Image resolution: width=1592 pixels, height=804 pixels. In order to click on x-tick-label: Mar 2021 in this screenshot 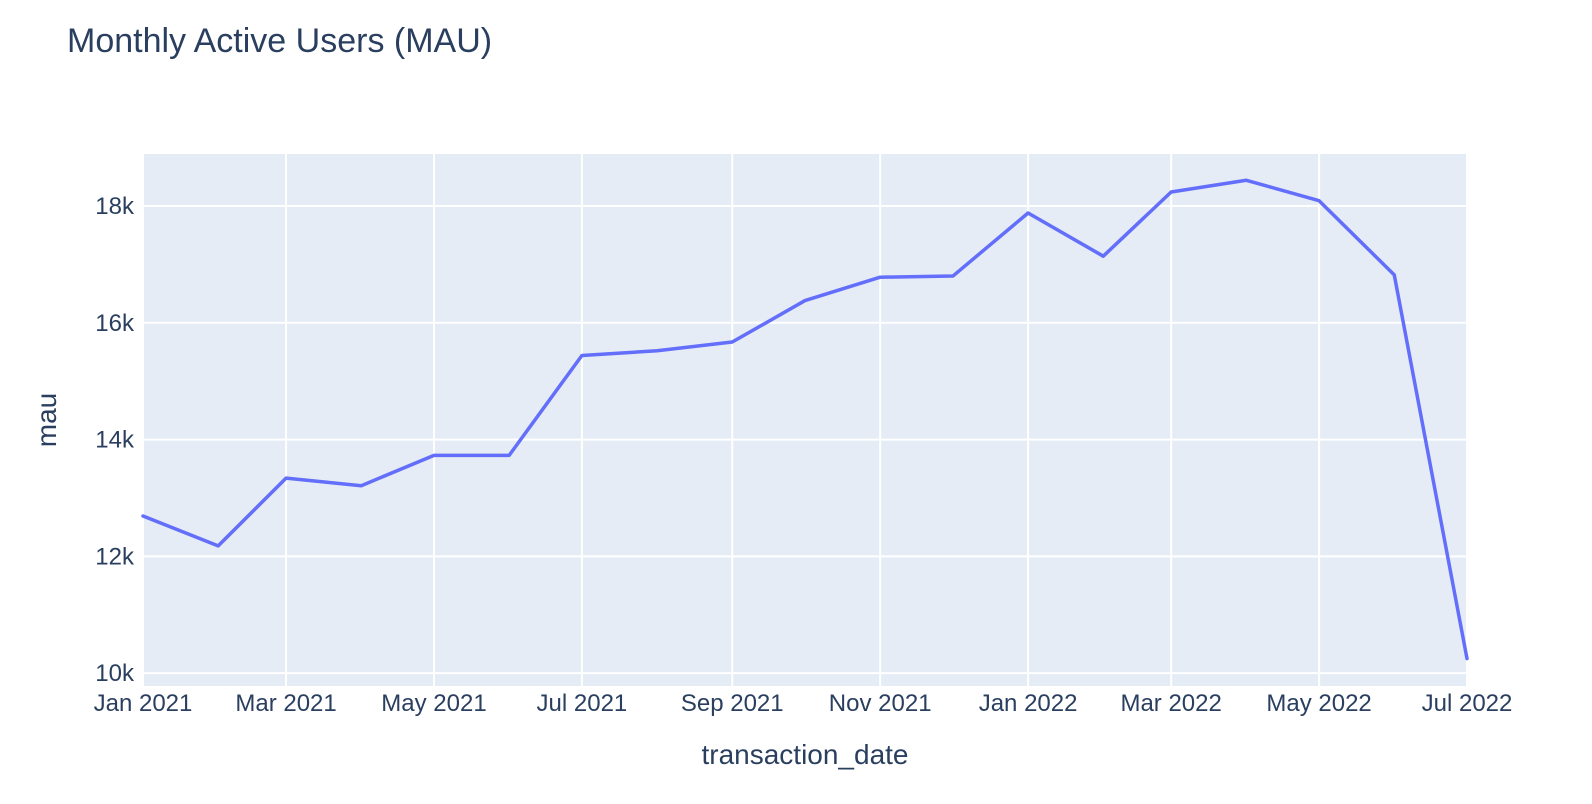, I will do `click(285, 703)`.